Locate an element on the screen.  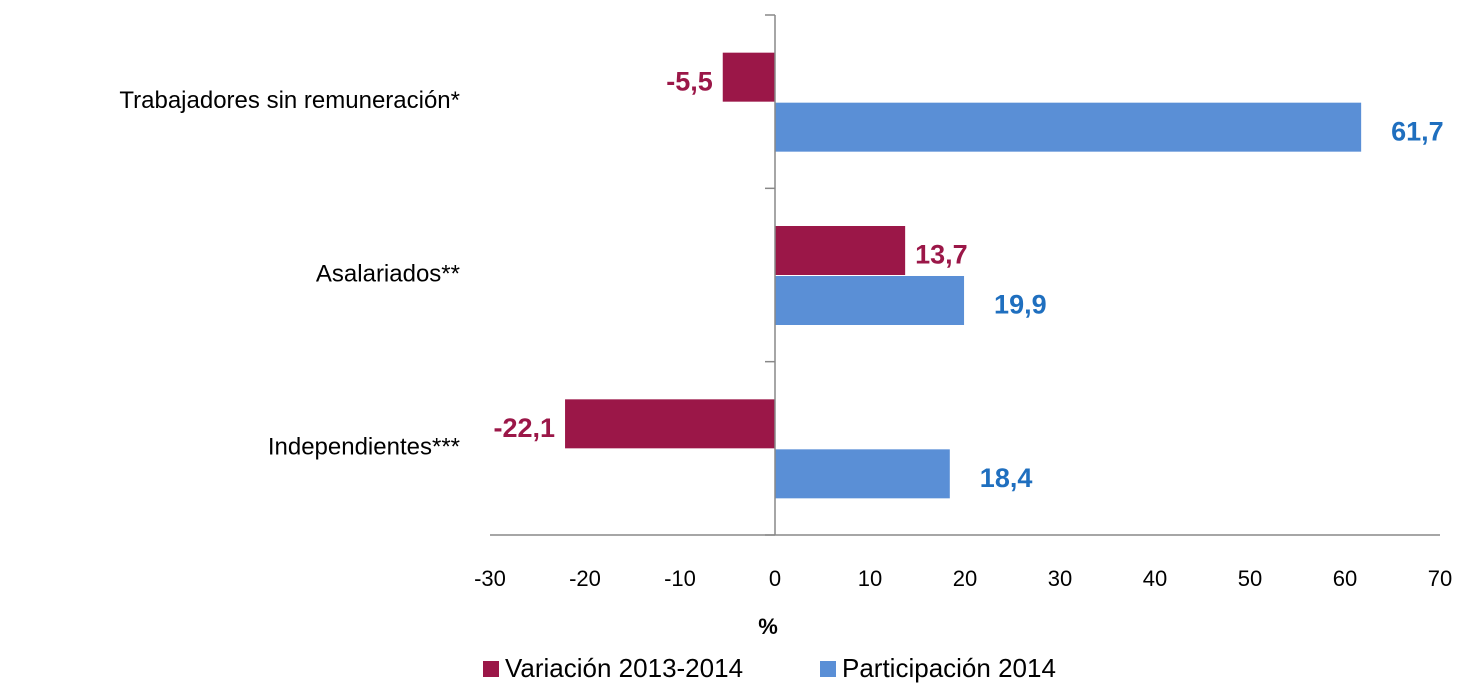
x-tick-label: 50 is located at coordinates (1250, 578).